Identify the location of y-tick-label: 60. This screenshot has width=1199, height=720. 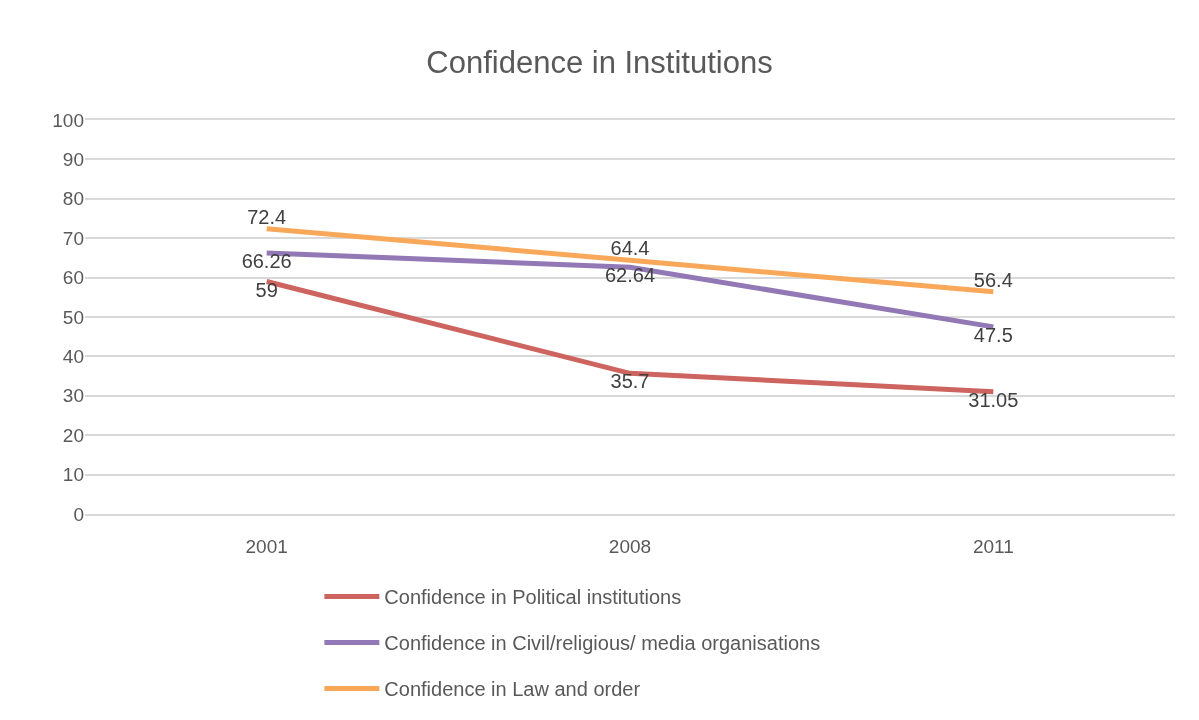
(73, 278).